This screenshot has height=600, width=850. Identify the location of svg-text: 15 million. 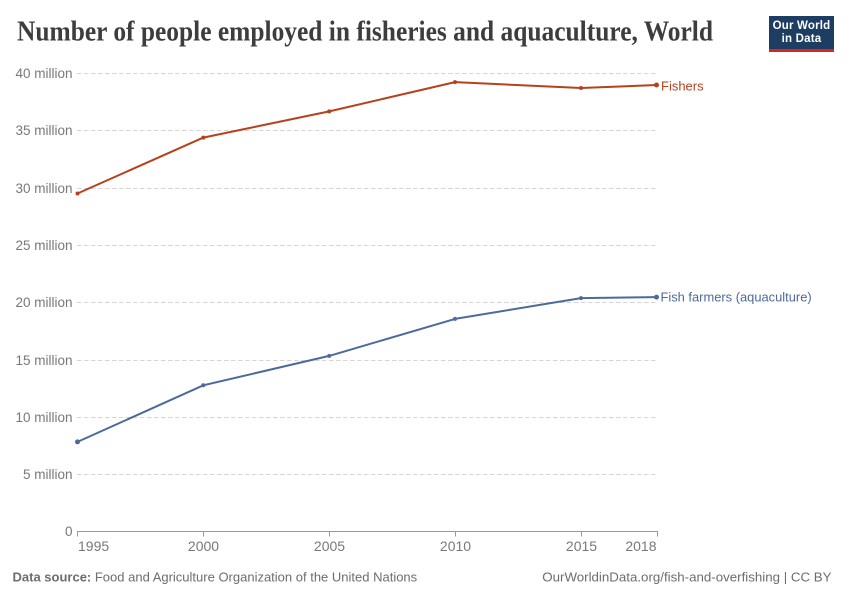
(43, 360).